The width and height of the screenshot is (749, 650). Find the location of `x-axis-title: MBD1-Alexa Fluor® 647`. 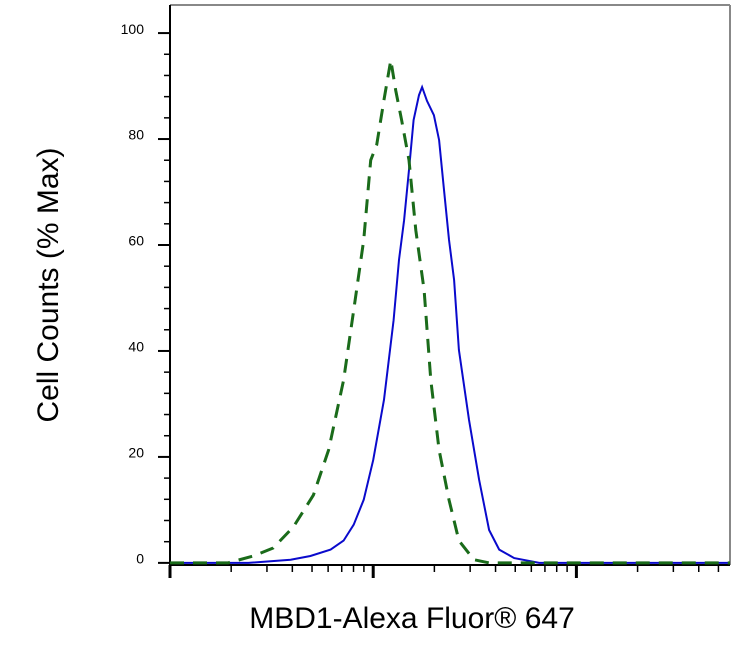

x-axis-title: MBD1-Alexa Fluor® 647 is located at coordinates (412, 618).